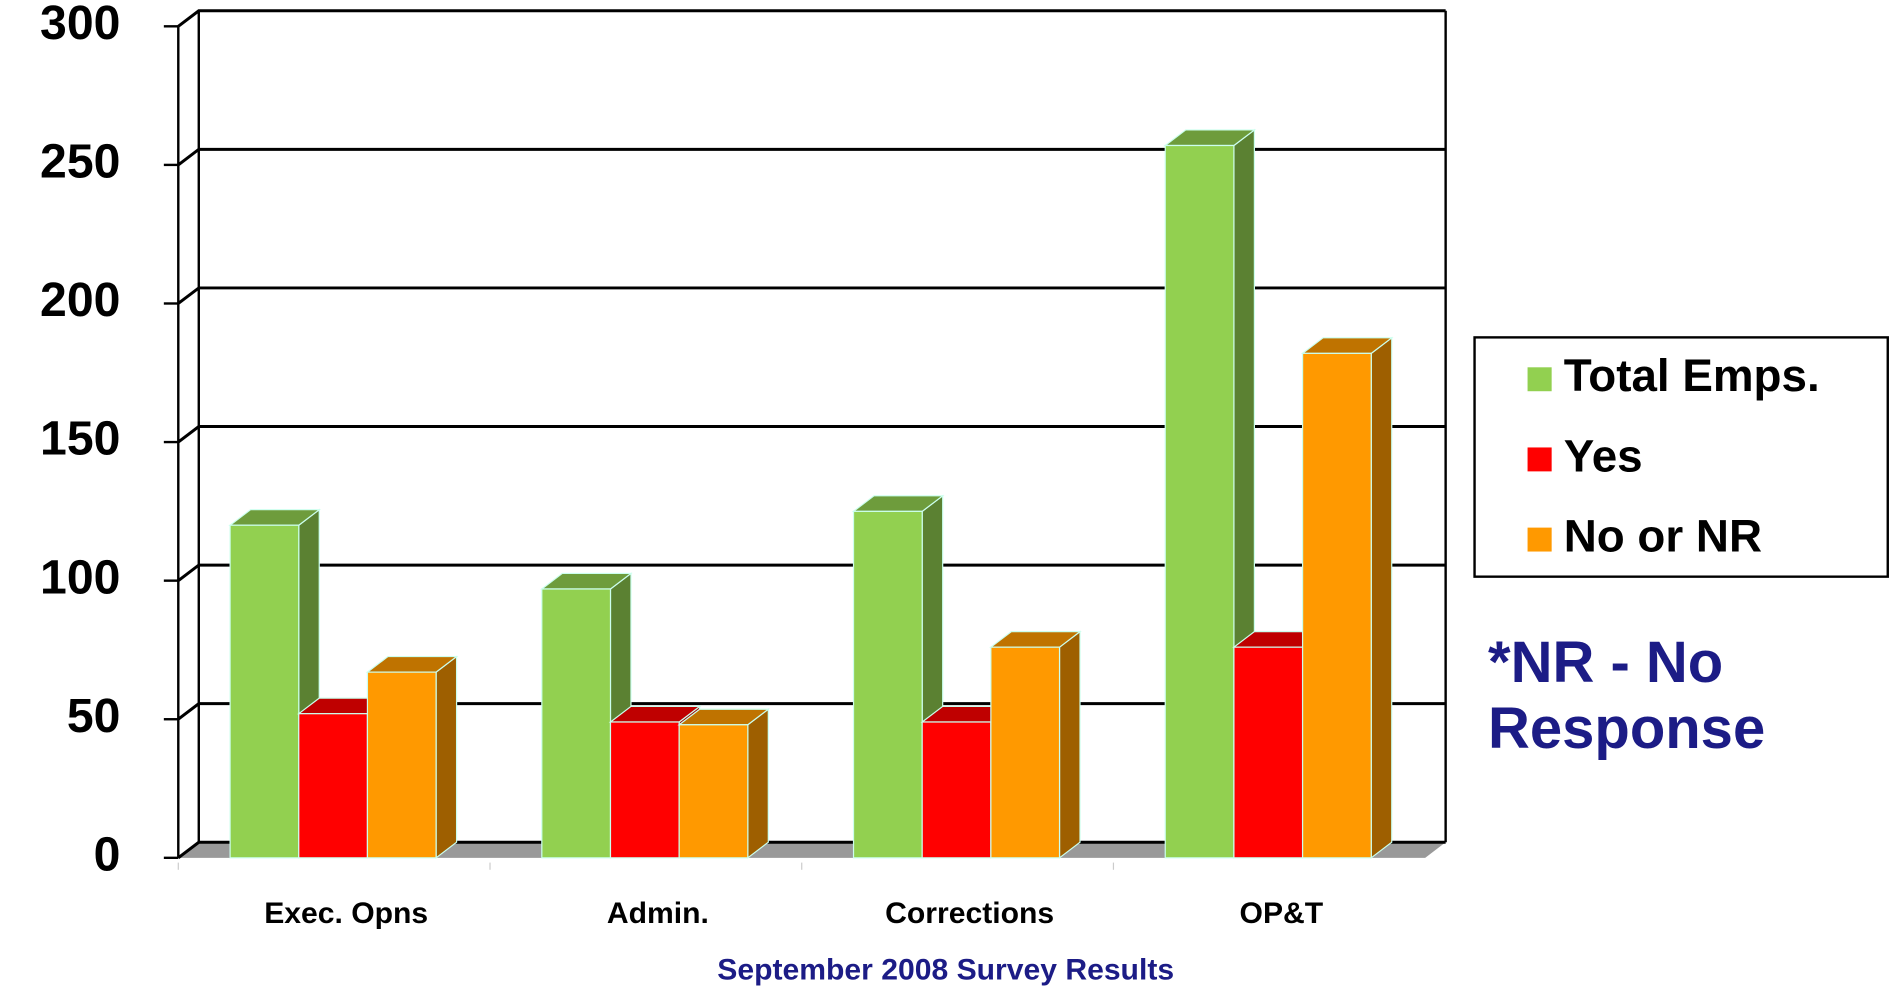 The height and width of the screenshot is (999, 1889). What do you see at coordinates (1663, 536) in the screenshot?
I see `legend-label: No or NR` at bounding box center [1663, 536].